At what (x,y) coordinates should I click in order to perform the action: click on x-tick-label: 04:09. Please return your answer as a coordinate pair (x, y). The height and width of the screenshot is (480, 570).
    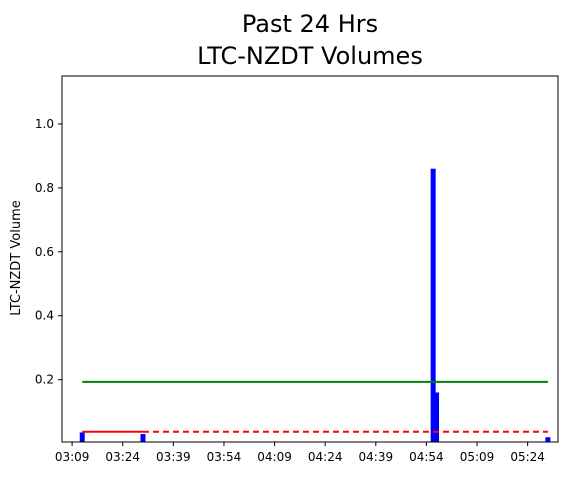
    Looking at the image, I should click on (274, 457).